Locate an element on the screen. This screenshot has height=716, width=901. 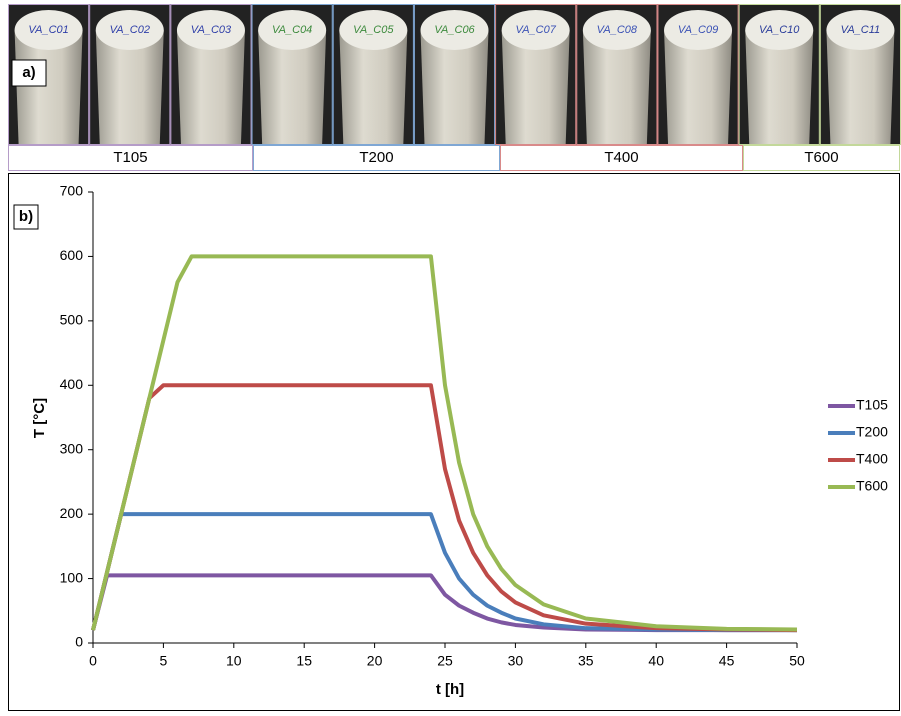
sample-label: VA_C04 is located at coordinates (292, 30).